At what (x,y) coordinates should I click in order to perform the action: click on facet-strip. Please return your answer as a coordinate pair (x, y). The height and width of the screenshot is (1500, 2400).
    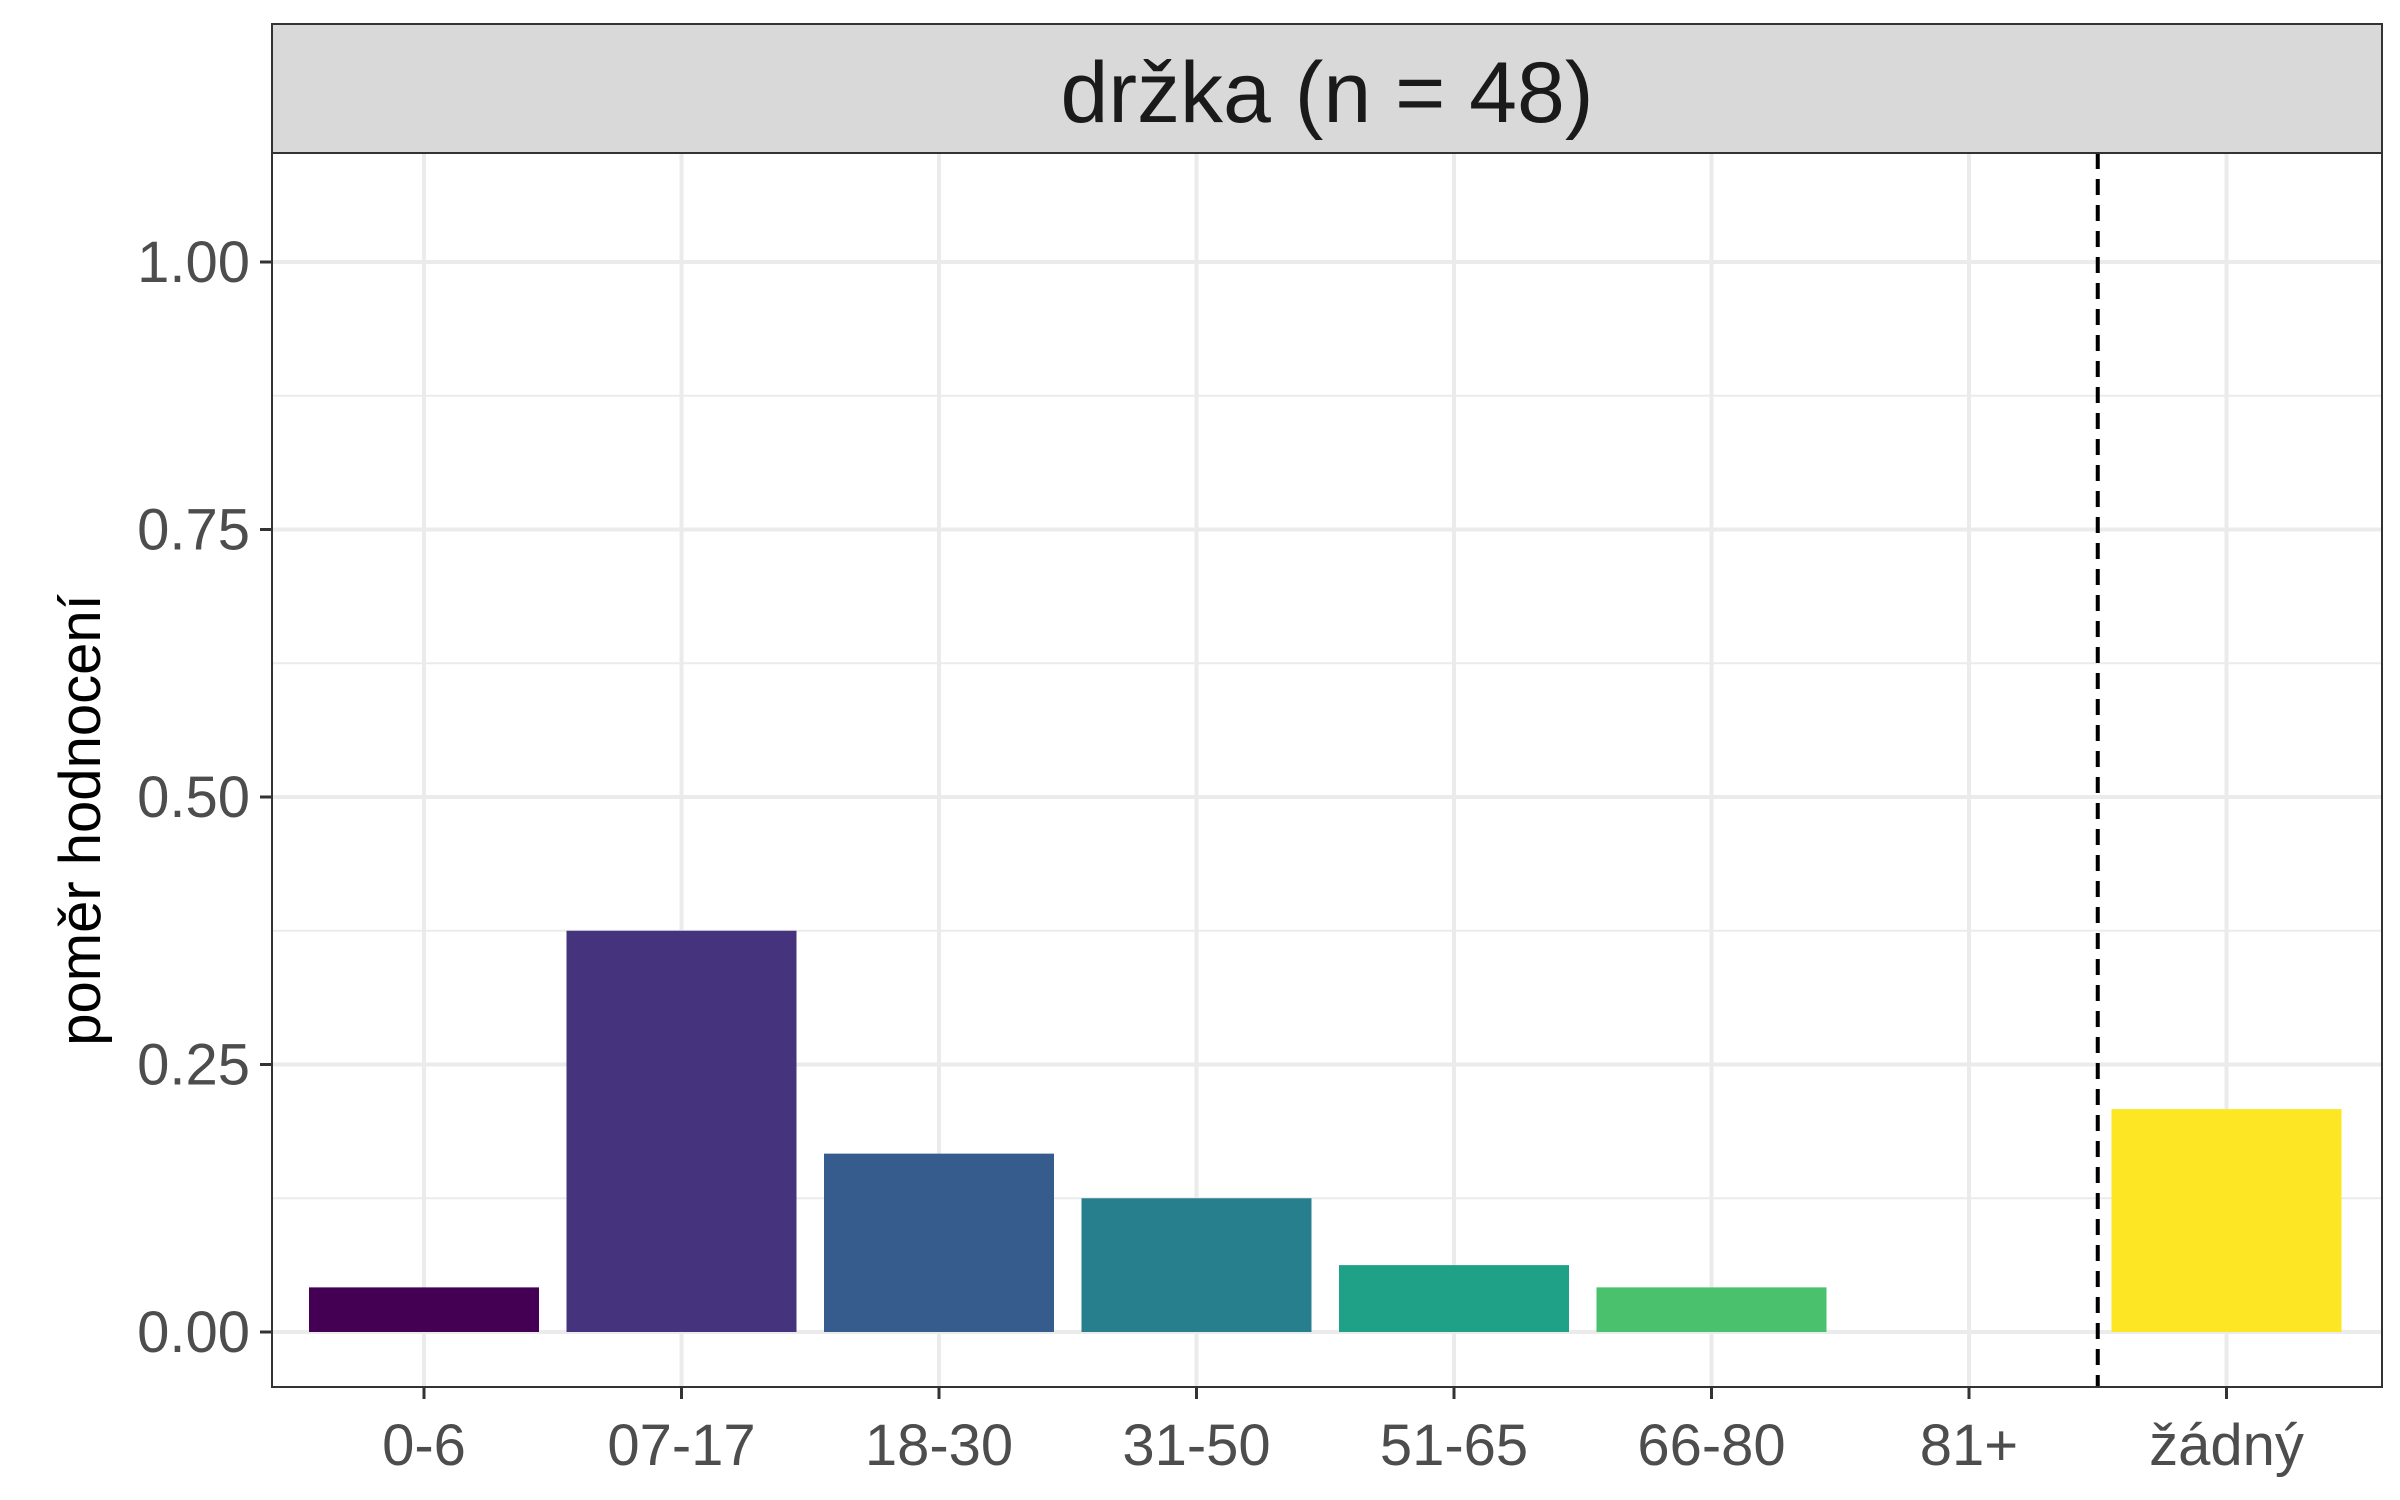
    Looking at the image, I should click on (1327, 88).